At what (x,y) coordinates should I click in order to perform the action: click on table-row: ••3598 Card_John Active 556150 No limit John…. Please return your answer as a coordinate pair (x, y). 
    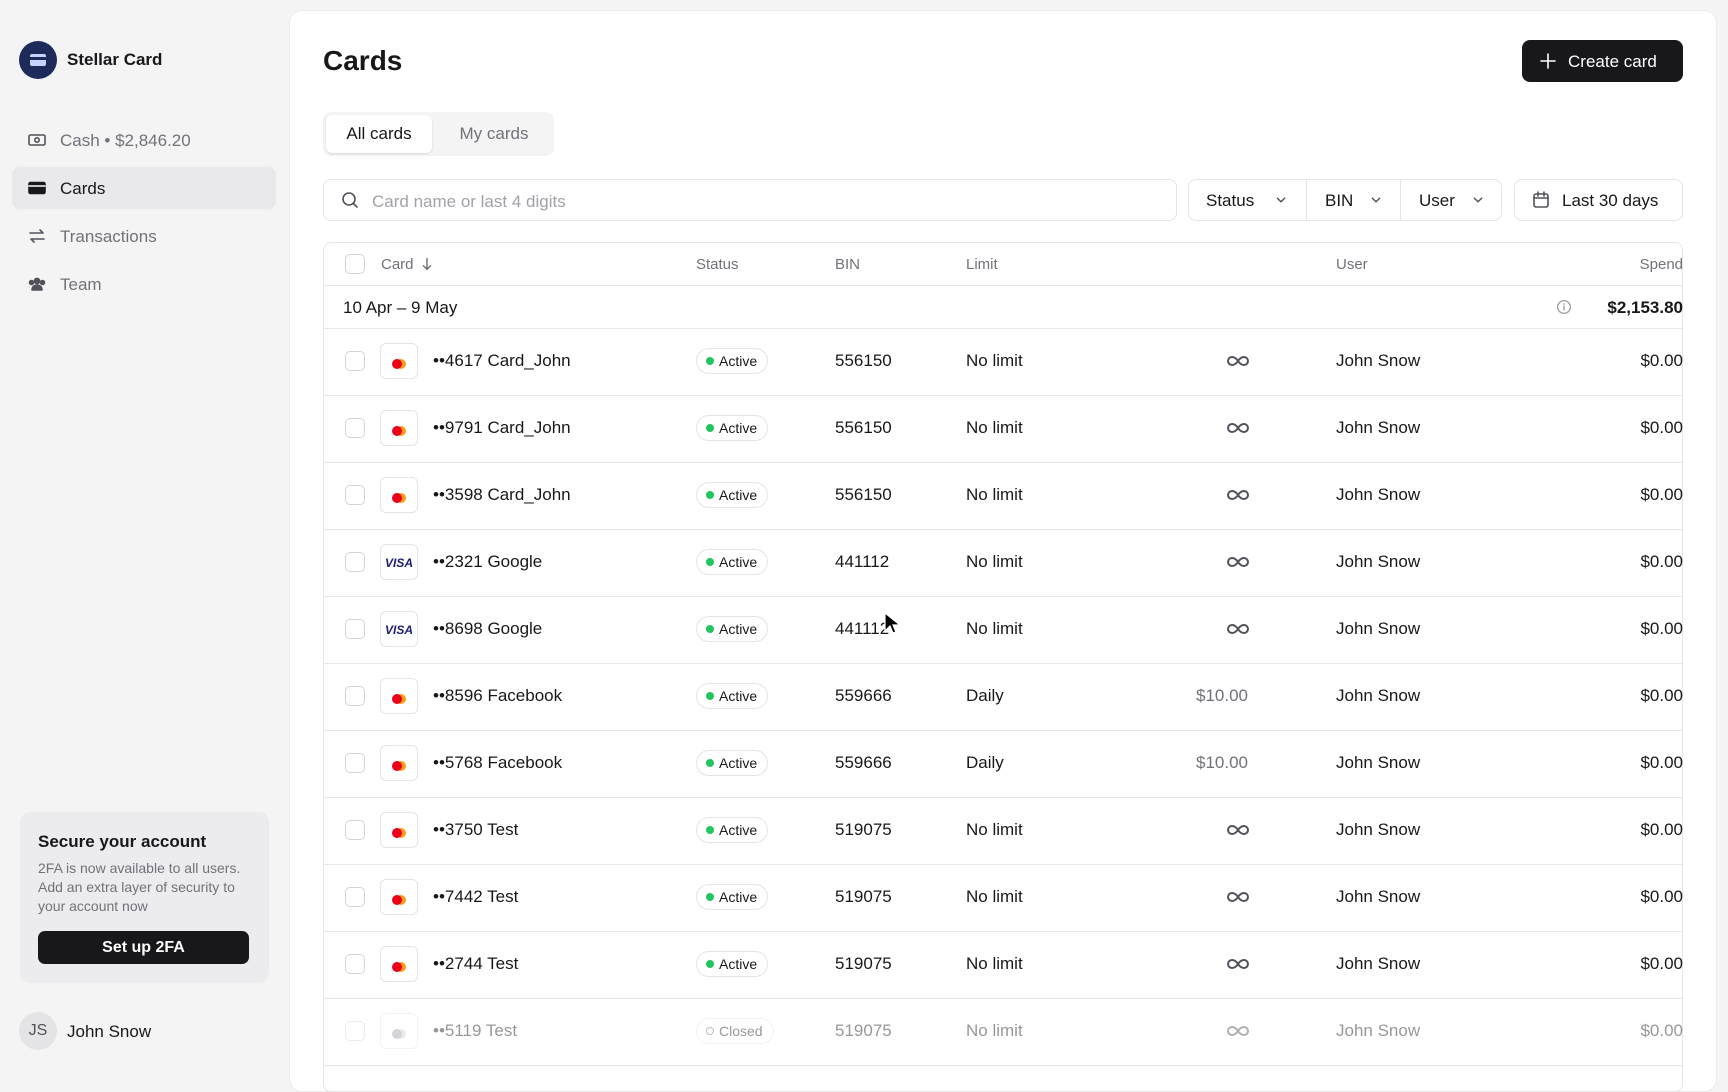
    Looking at the image, I should click on (864, 495).